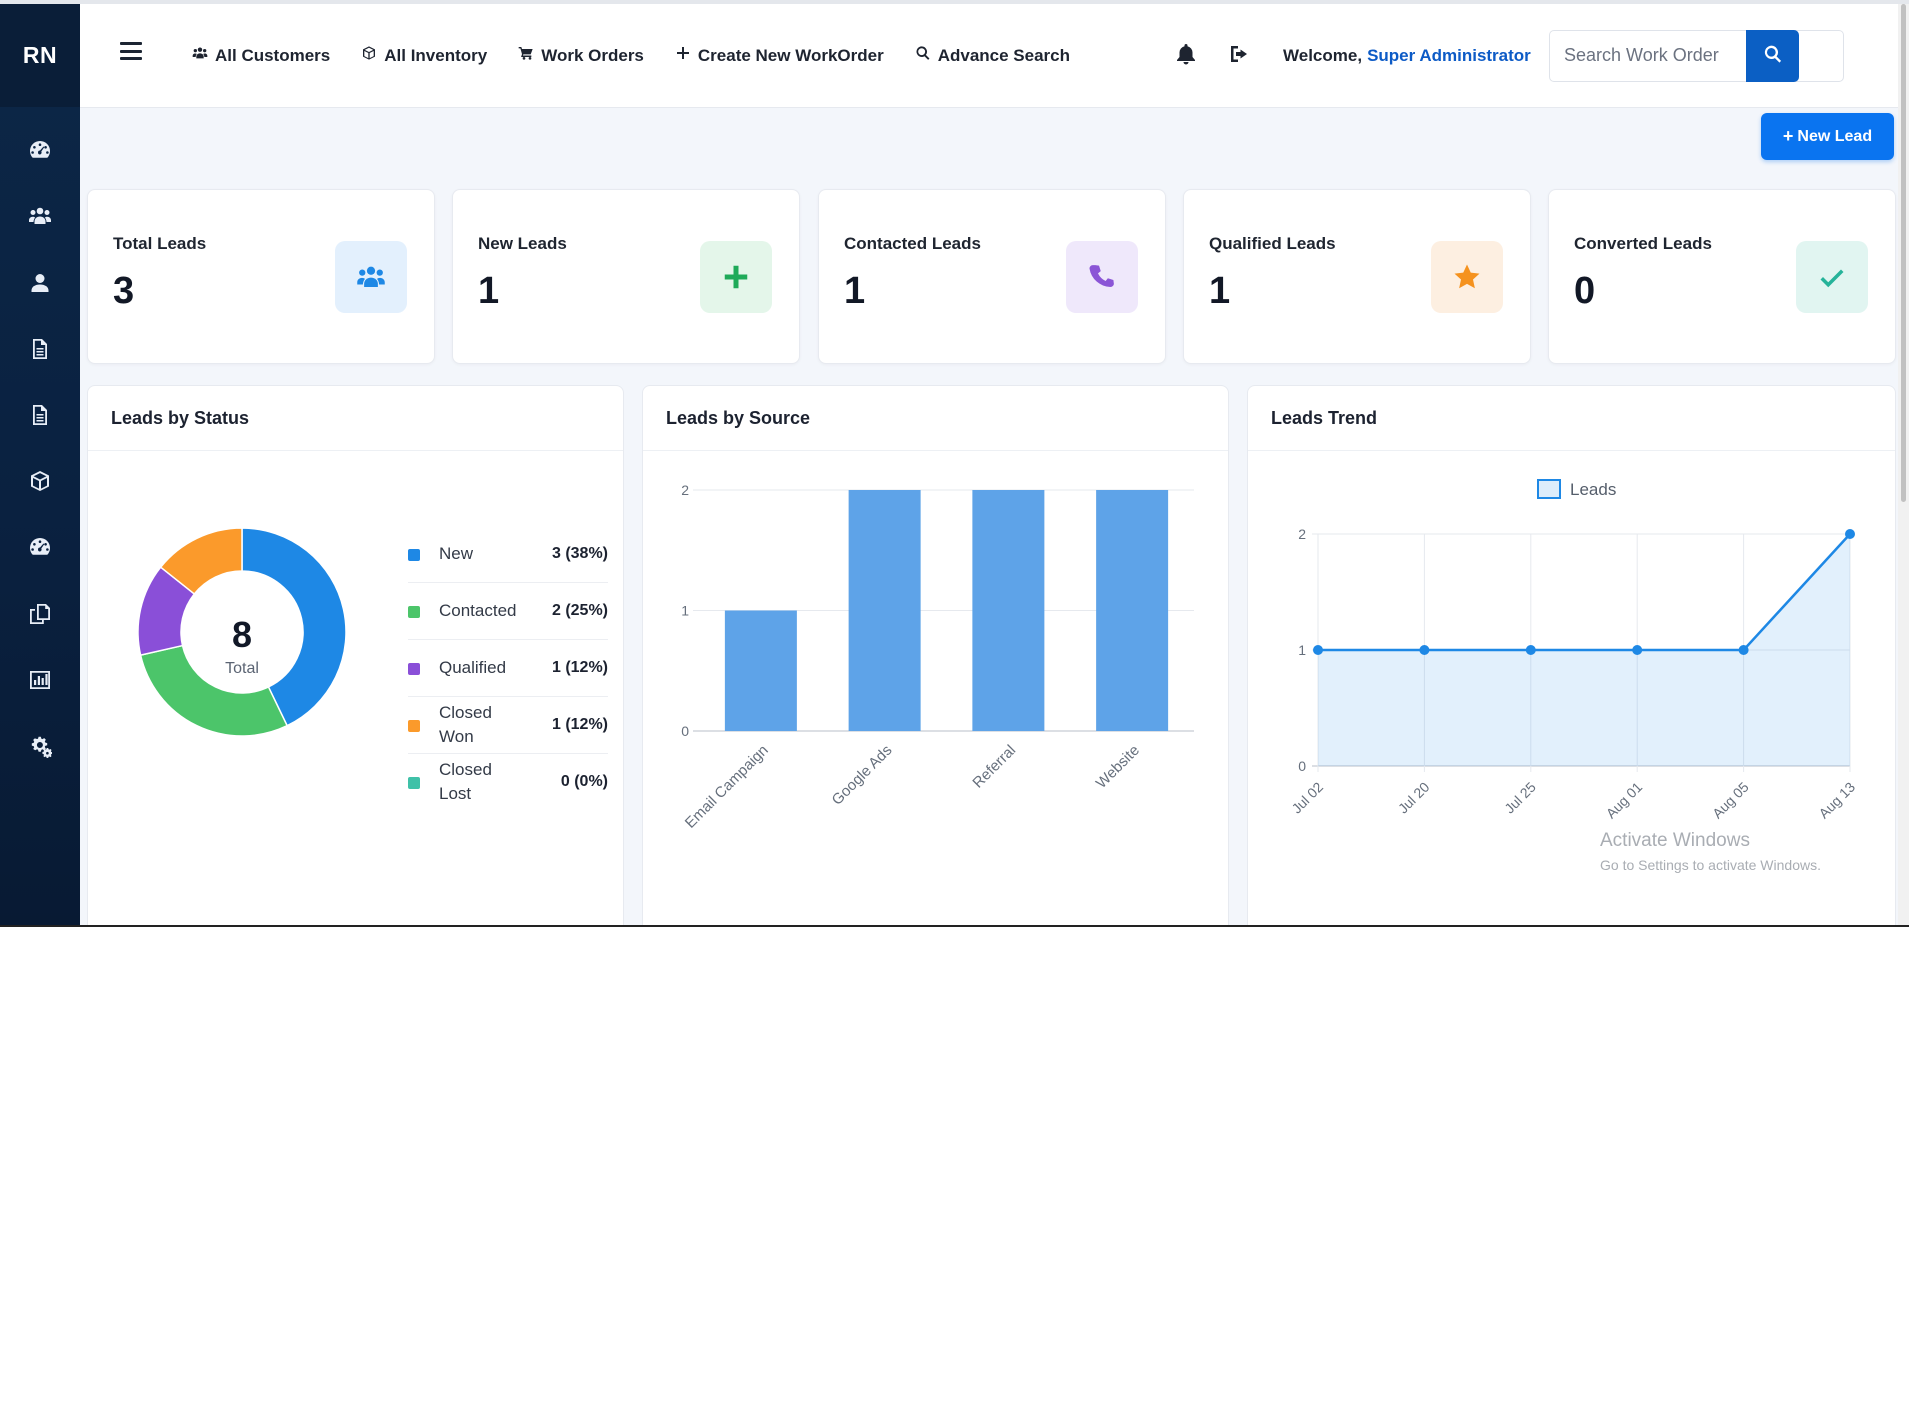 The height and width of the screenshot is (1418, 1909). I want to click on nav-work-orders: Work Orders, so click(581, 55).